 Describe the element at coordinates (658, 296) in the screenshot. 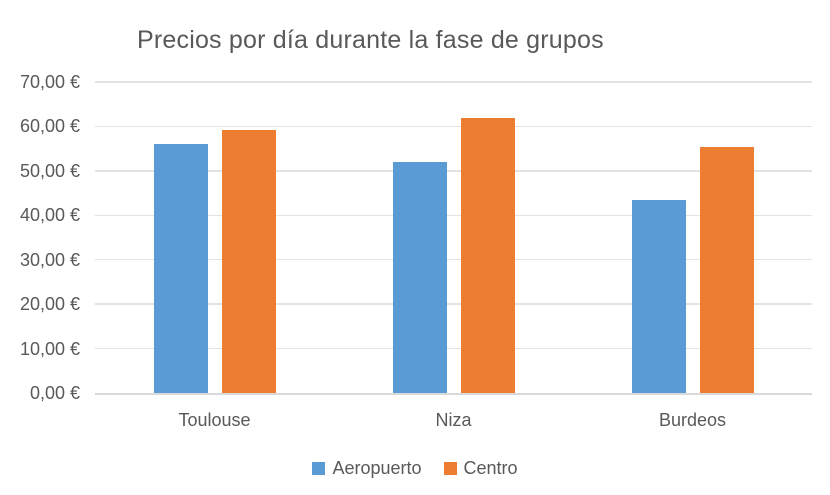

I see `bar-aeropuerto-burdeos` at that location.